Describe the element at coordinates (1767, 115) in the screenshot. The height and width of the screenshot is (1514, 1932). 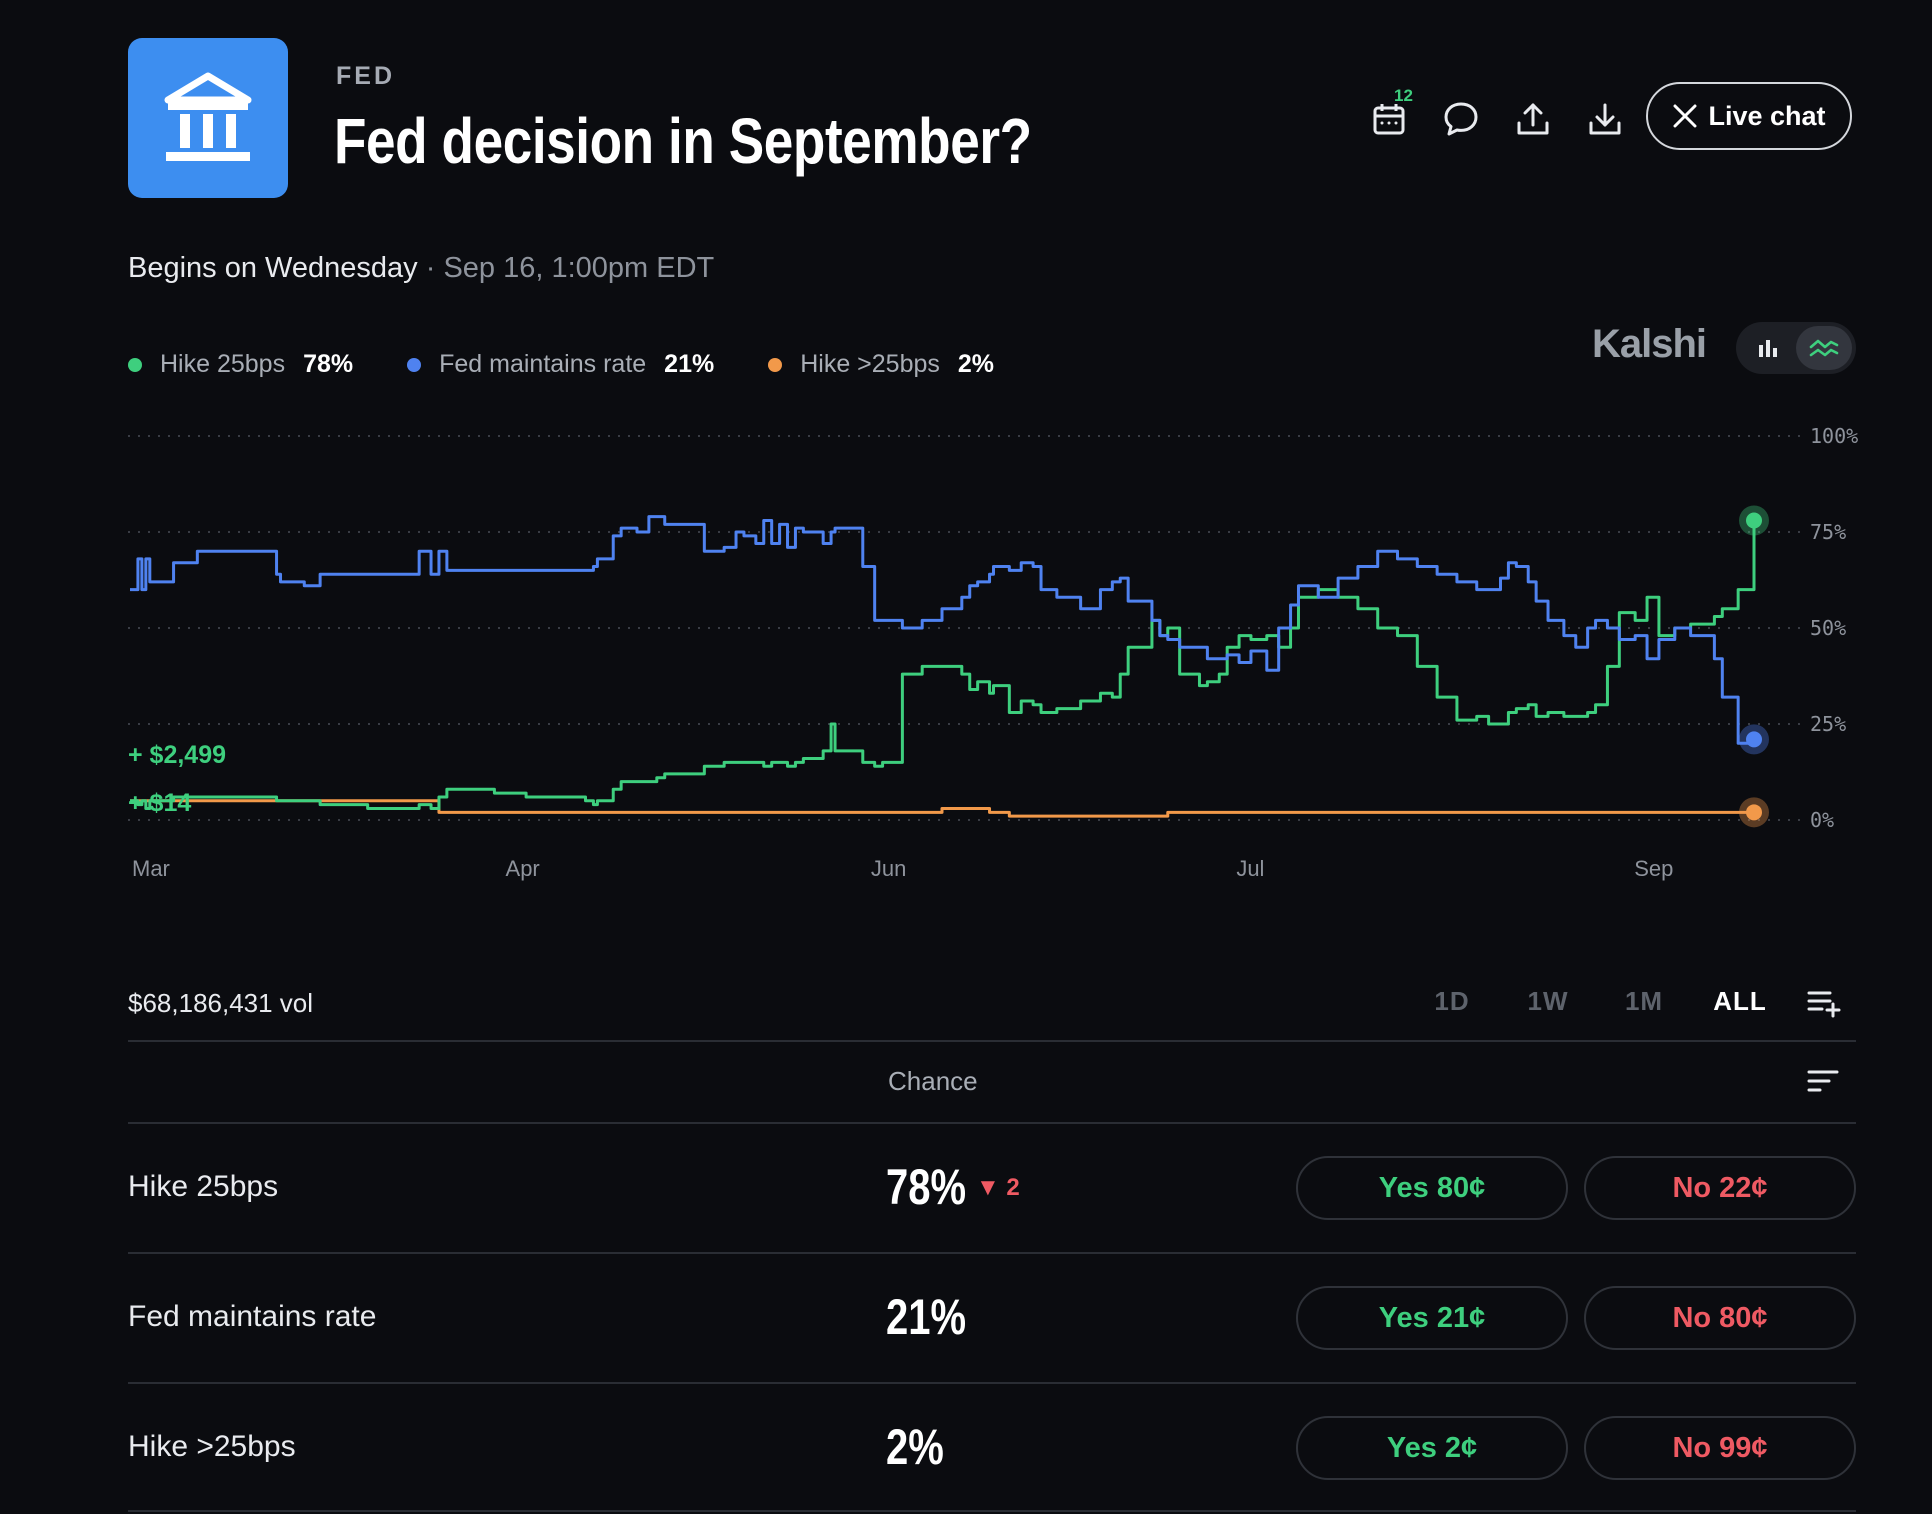
I see `live-chat-label: Live chat` at that location.